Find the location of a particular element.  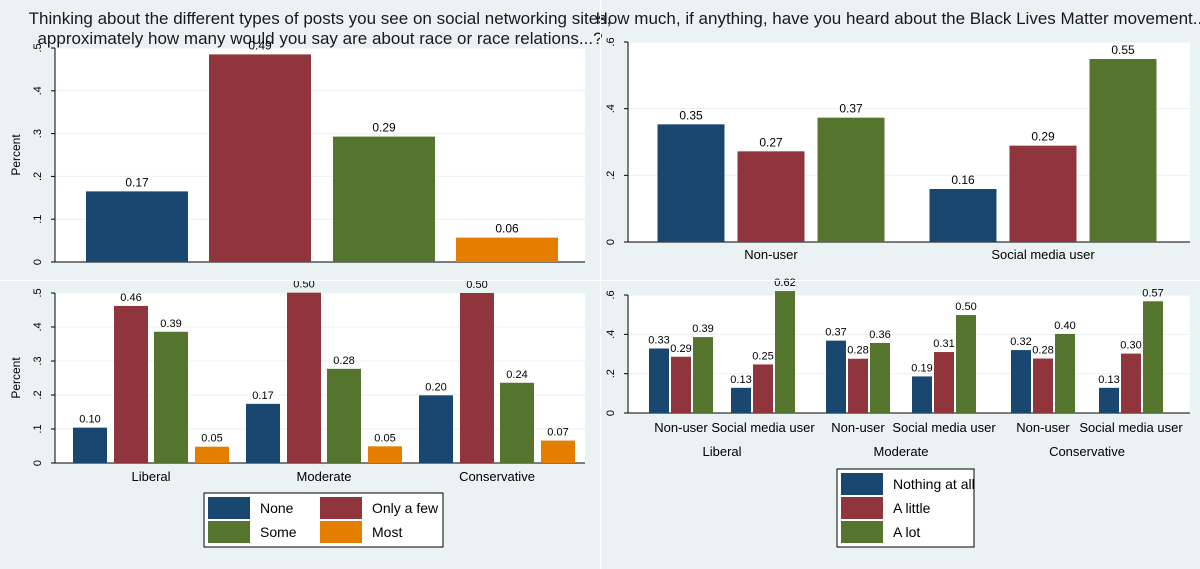

series-nothing-at-all-value-label: 0.32 is located at coordinates (1020, 342).